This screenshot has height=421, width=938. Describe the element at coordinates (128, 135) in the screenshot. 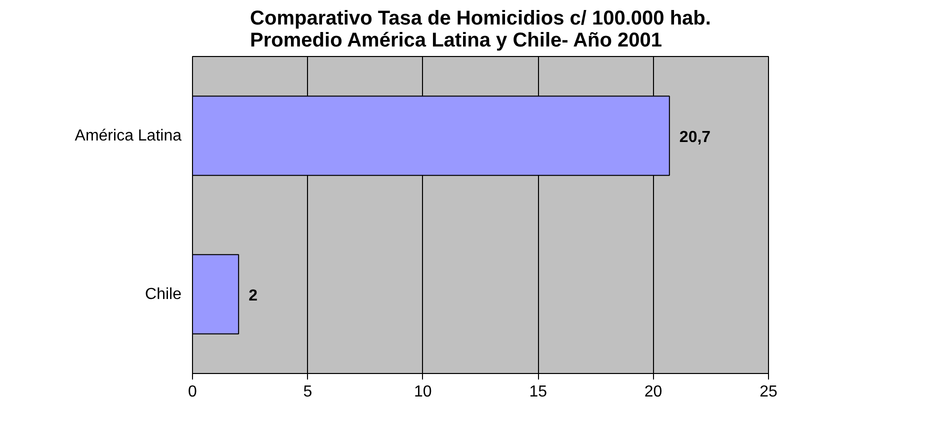

I see `y-tick-label: América Latina` at that location.